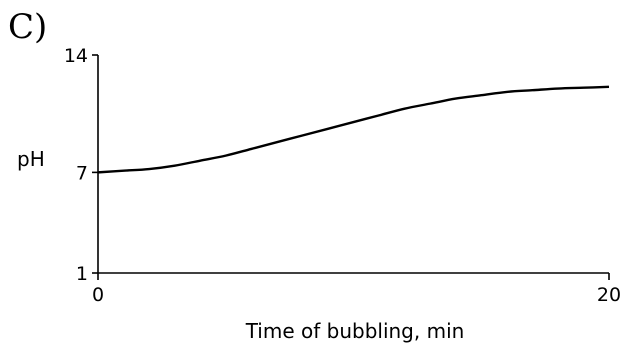 Image resolution: width=623 pixels, height=349 pixels. I want to click on y-axis-label: pH, so click(31, 159).